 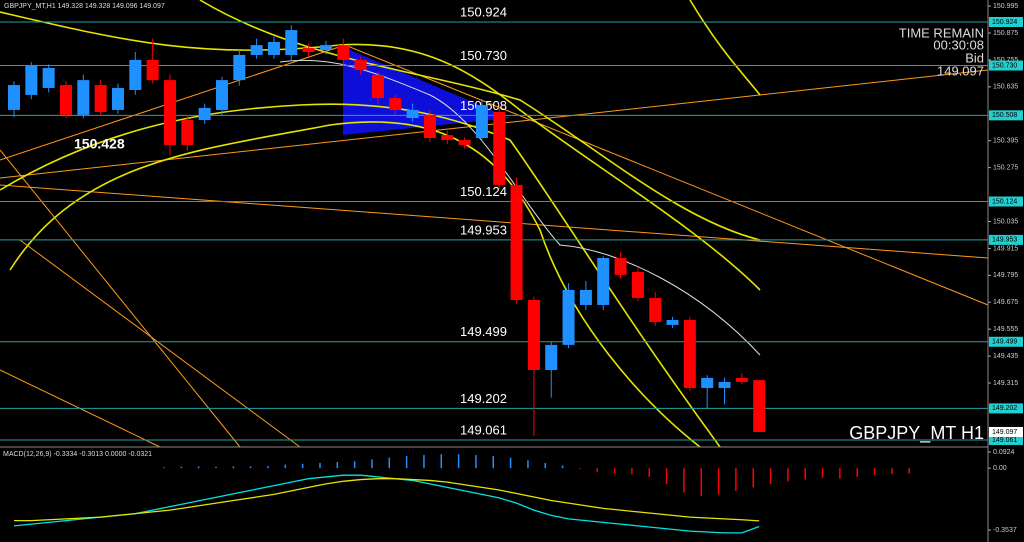 I want to click on level-label: 149.061, so click(x=483, y=429).